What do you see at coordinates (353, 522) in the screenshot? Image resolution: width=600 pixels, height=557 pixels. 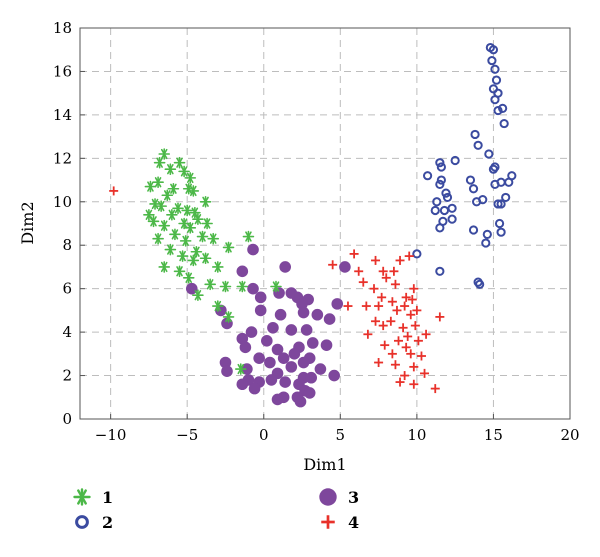 I see `legend-label: 4` at bounding box center [353, 522].